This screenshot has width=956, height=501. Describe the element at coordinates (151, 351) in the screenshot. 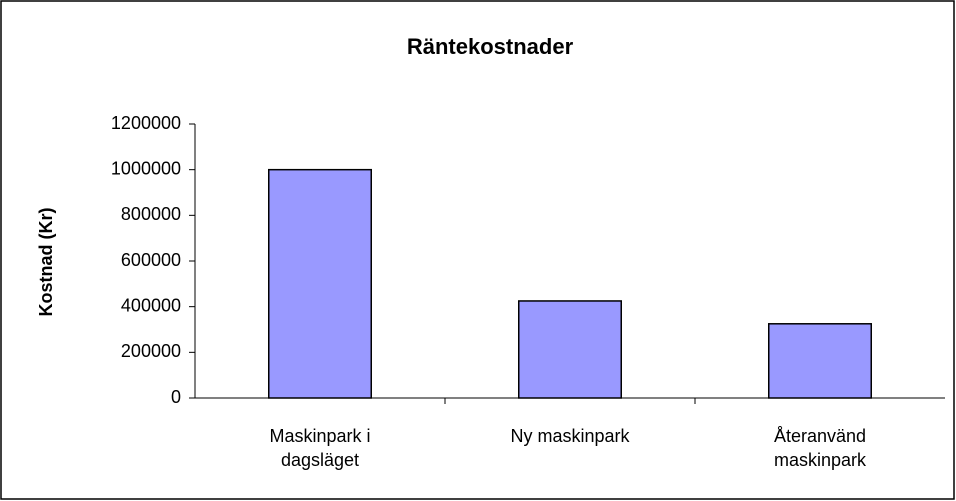

I see `y-tick-label: 200000` at that location.